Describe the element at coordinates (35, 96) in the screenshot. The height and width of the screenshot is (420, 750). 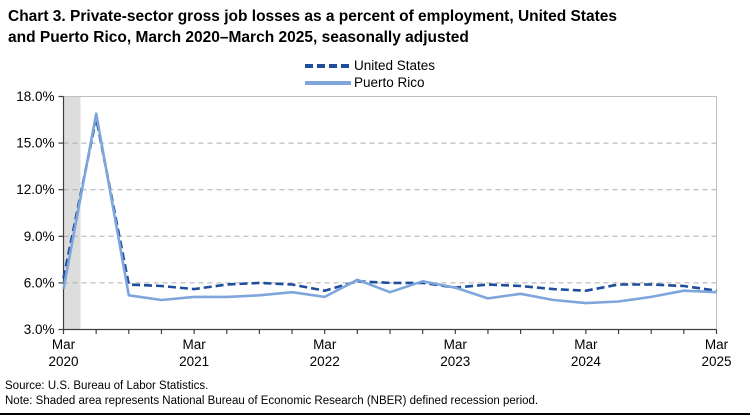
I see `y-axis-label: 18.0%` at that location.